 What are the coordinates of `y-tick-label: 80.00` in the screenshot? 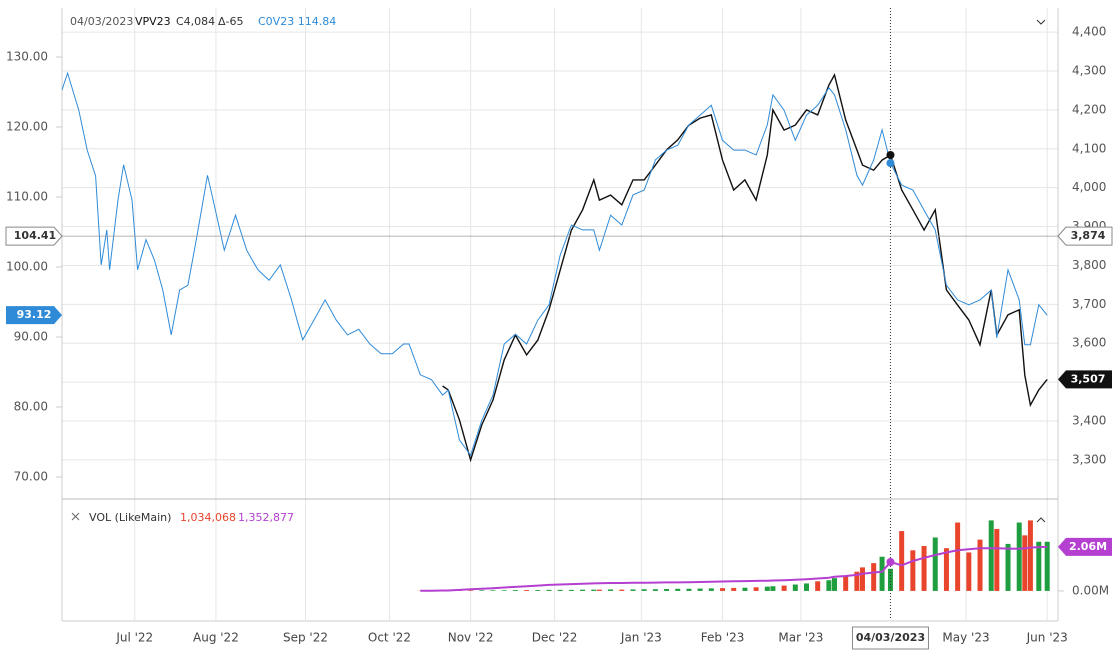 It's located at (31, 407).